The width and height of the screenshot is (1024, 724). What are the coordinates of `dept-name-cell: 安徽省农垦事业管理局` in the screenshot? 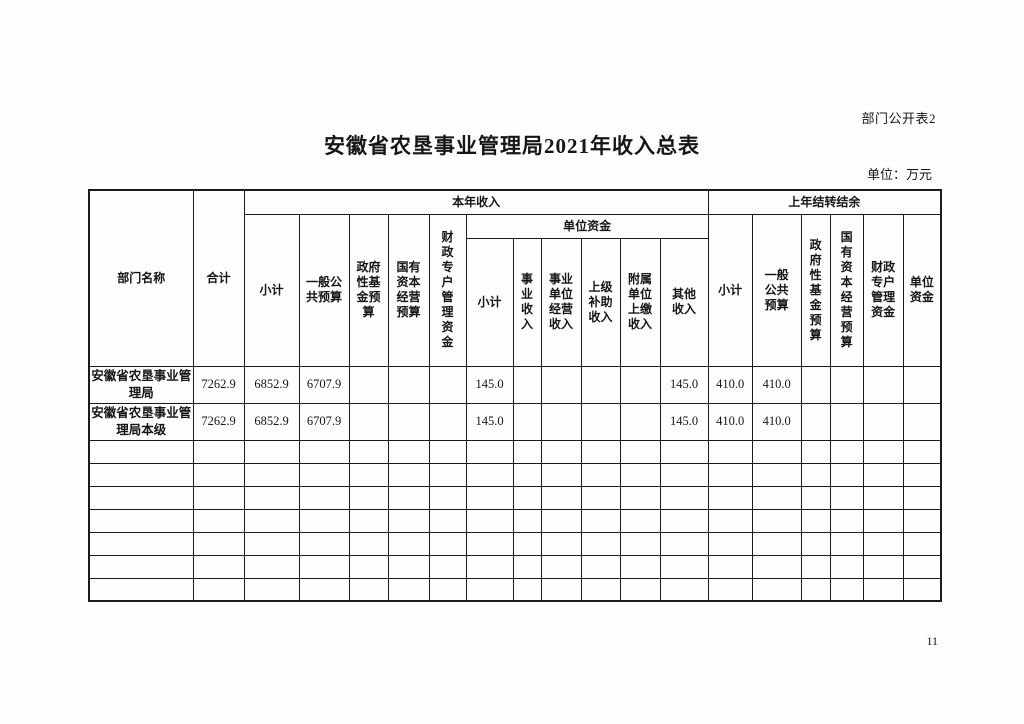 It's located at (141, 384).